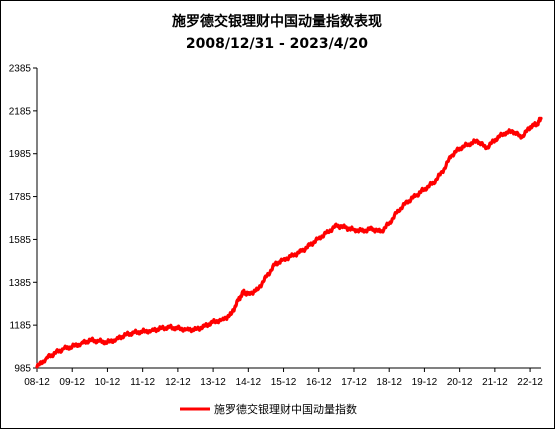 This screenshot has height=429, width=555. What do you see at coordinates (530, 382) in the screenshot?
I see `x-tick-label: 22-12` at bounding box center [530, 382].